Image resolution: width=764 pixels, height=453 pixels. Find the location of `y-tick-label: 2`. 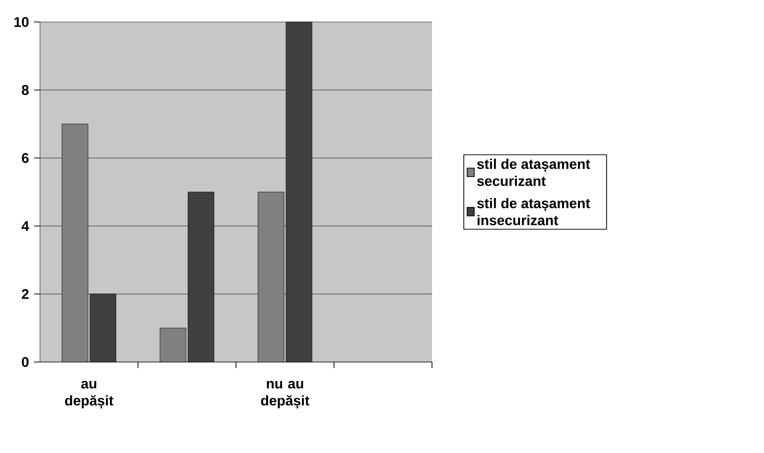

y-tick-label: 2 is located at coordinates (25, 294).